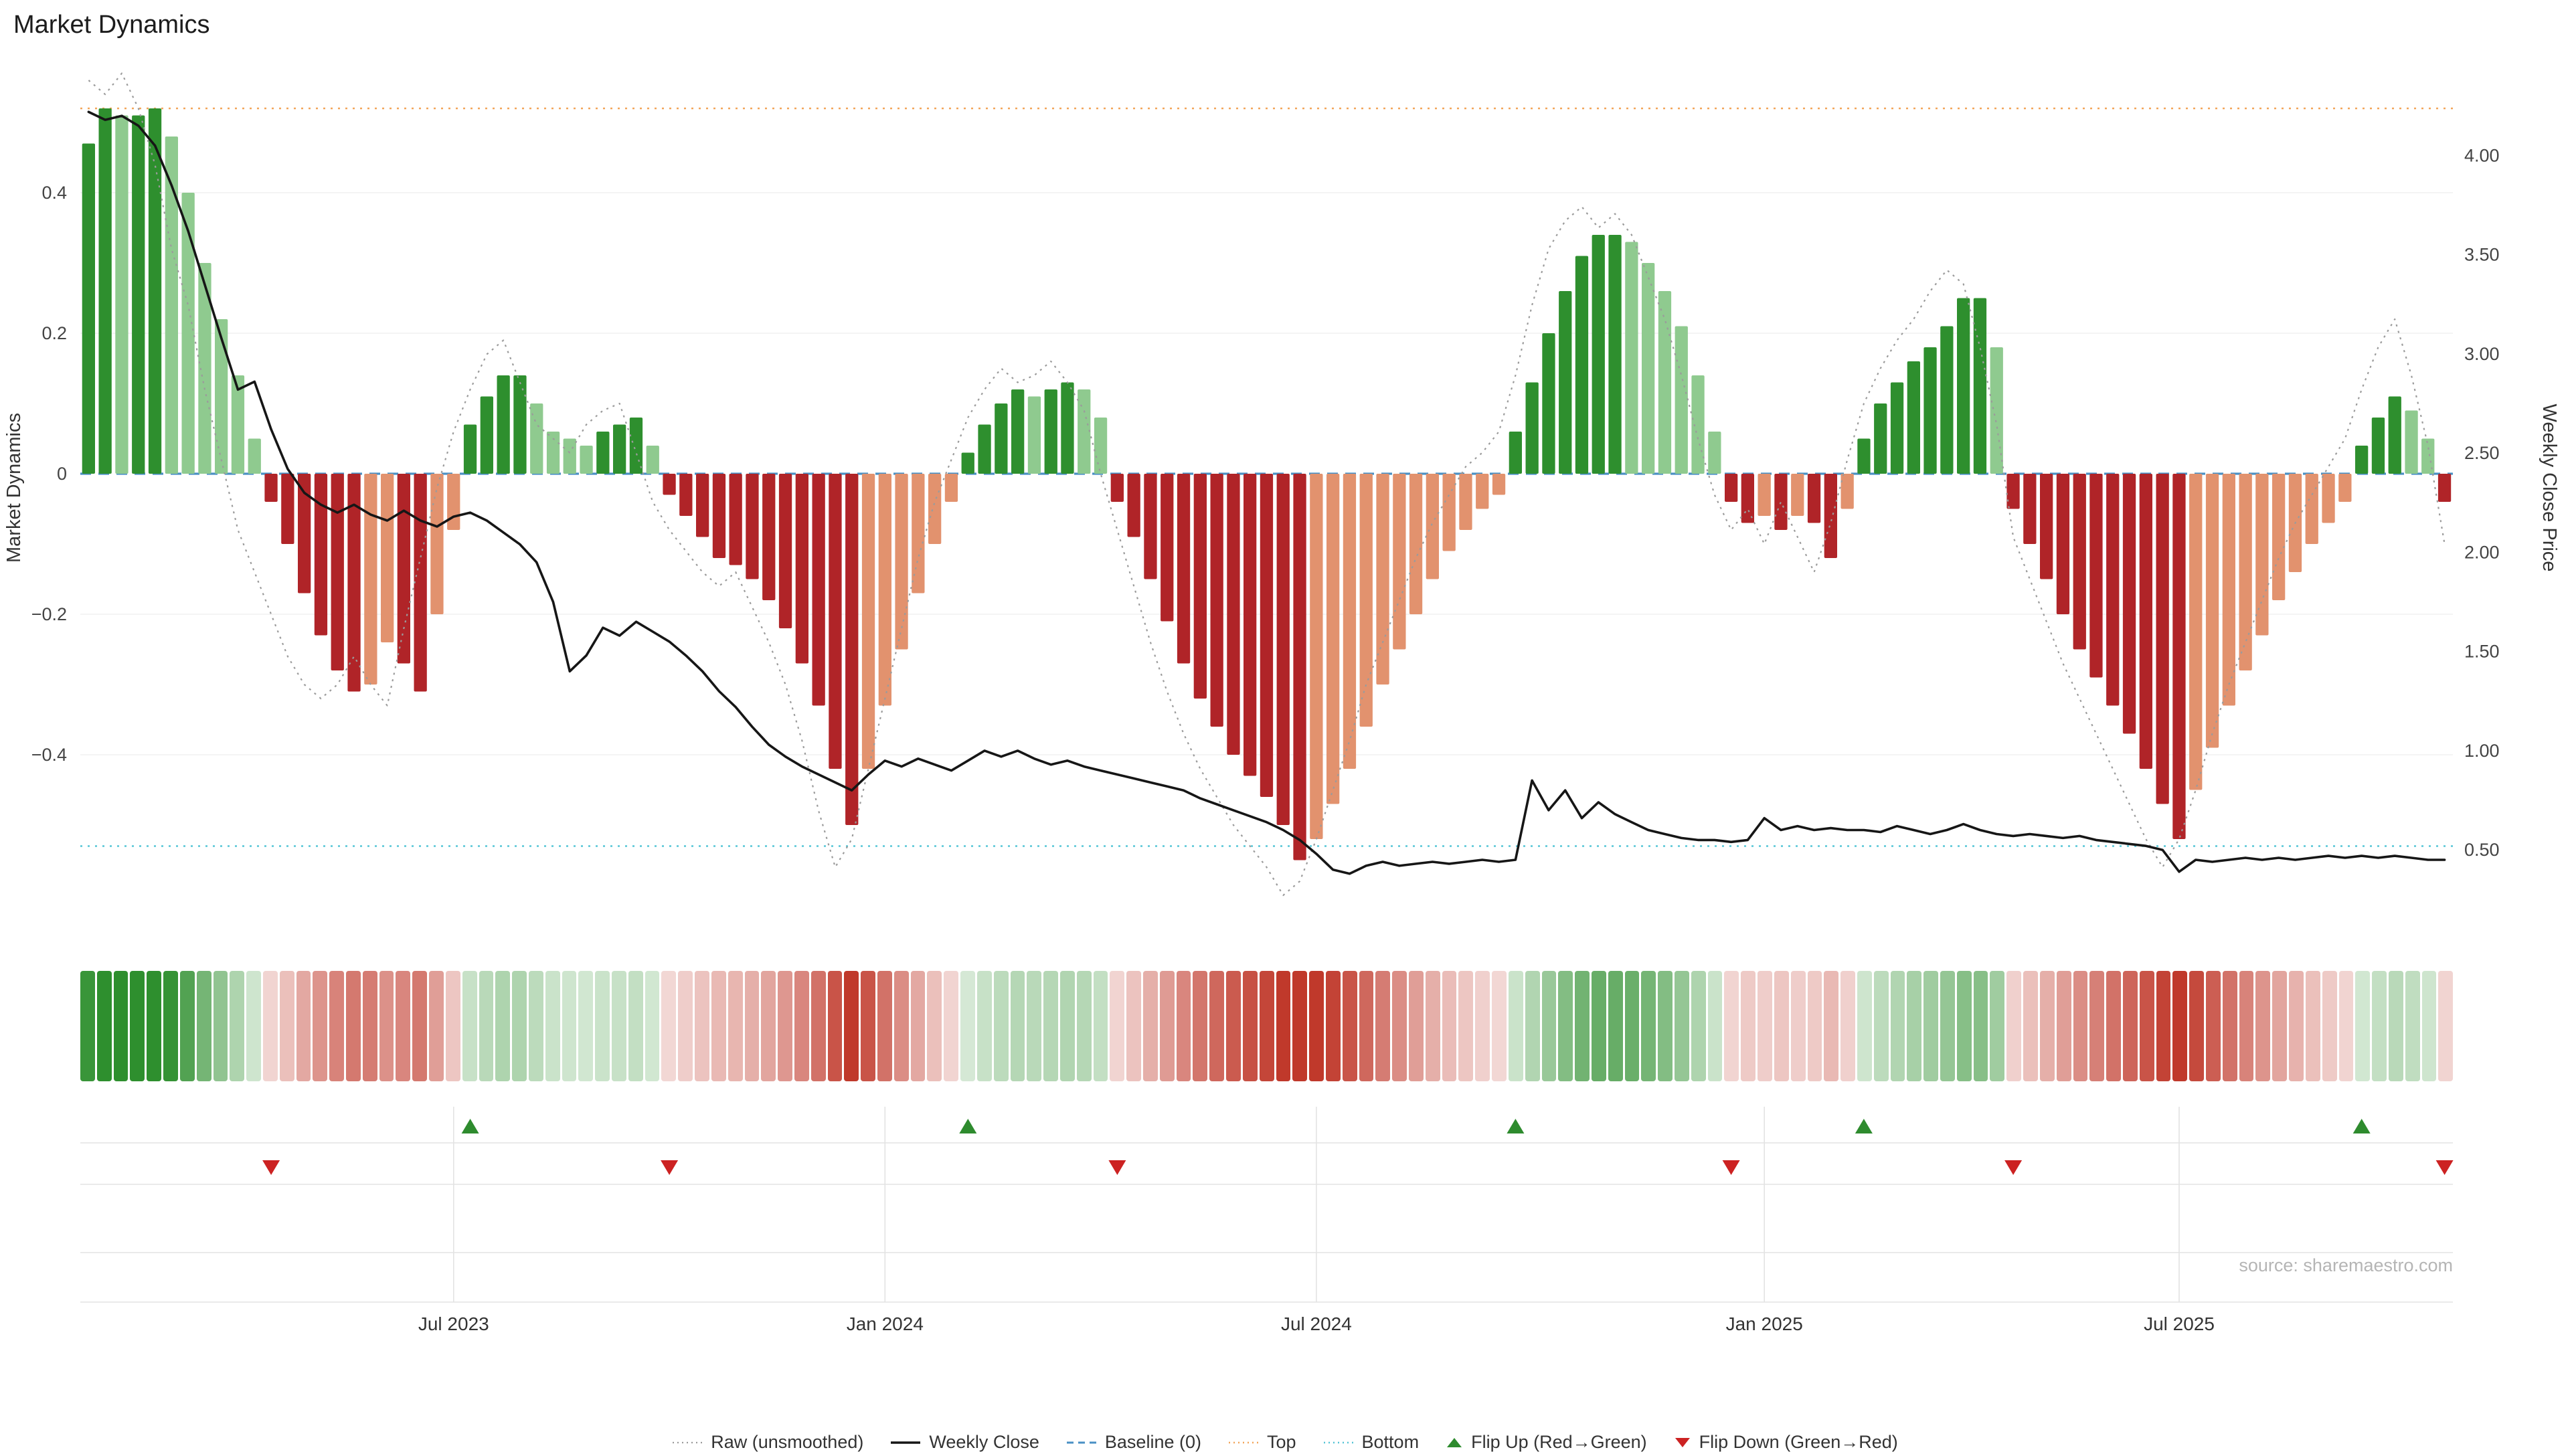  Describe the element at coordinates (1455, 1442) in the screenshot. I see `flip-up-triangle-icon` at that location.